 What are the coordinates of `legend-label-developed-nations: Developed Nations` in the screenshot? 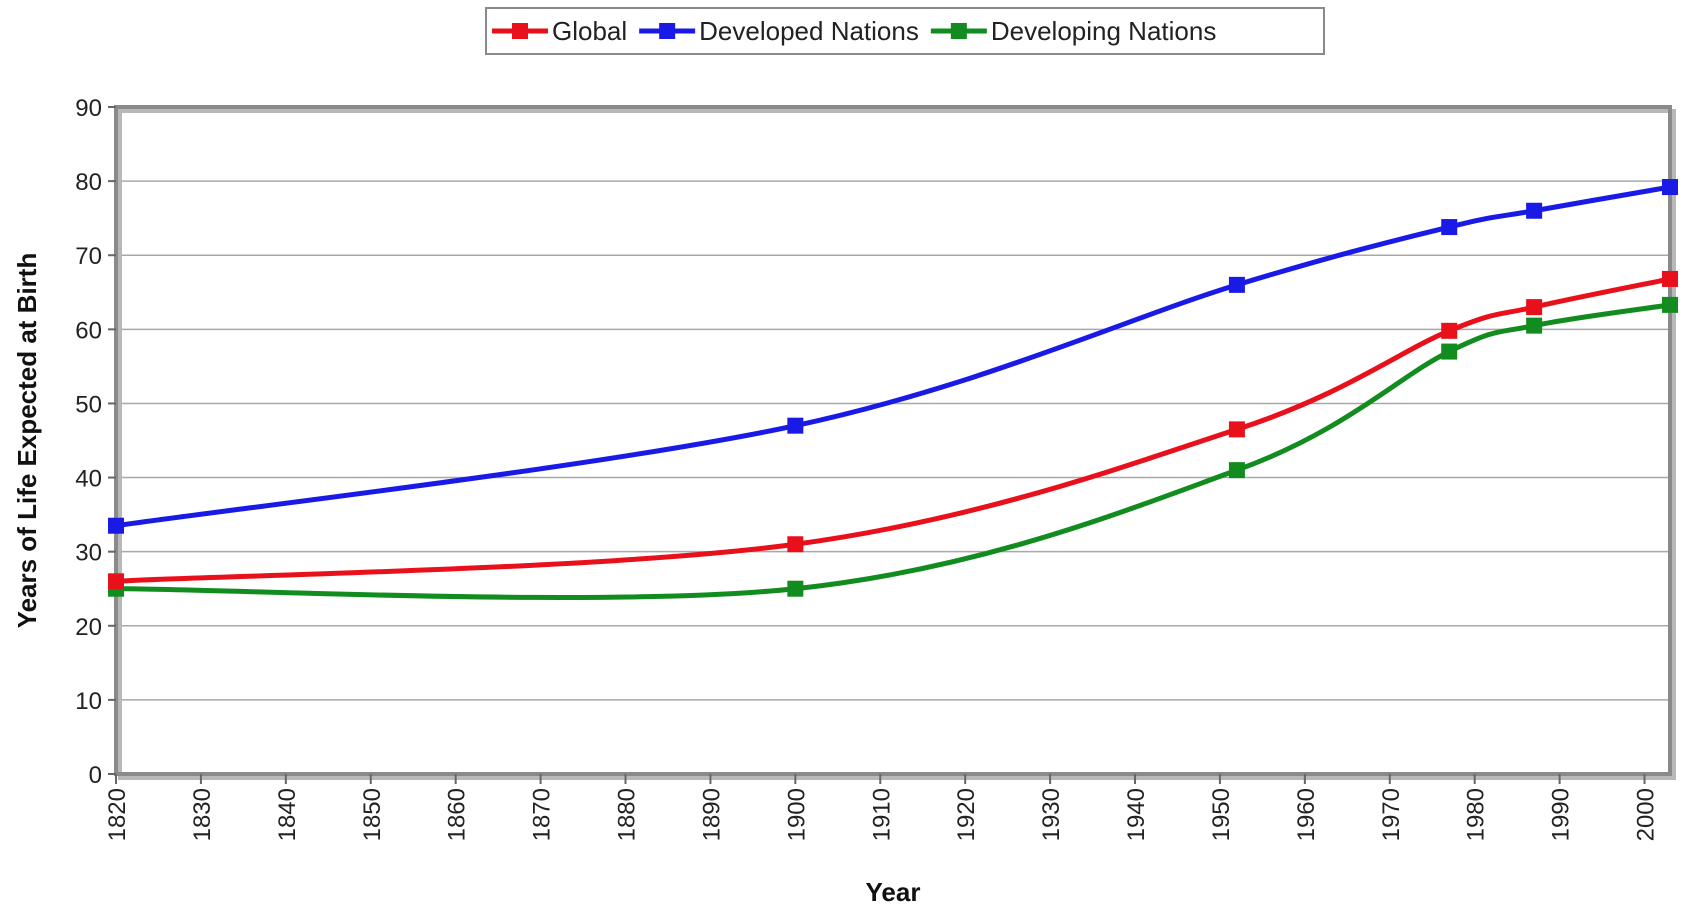 It's located at (809, 31).